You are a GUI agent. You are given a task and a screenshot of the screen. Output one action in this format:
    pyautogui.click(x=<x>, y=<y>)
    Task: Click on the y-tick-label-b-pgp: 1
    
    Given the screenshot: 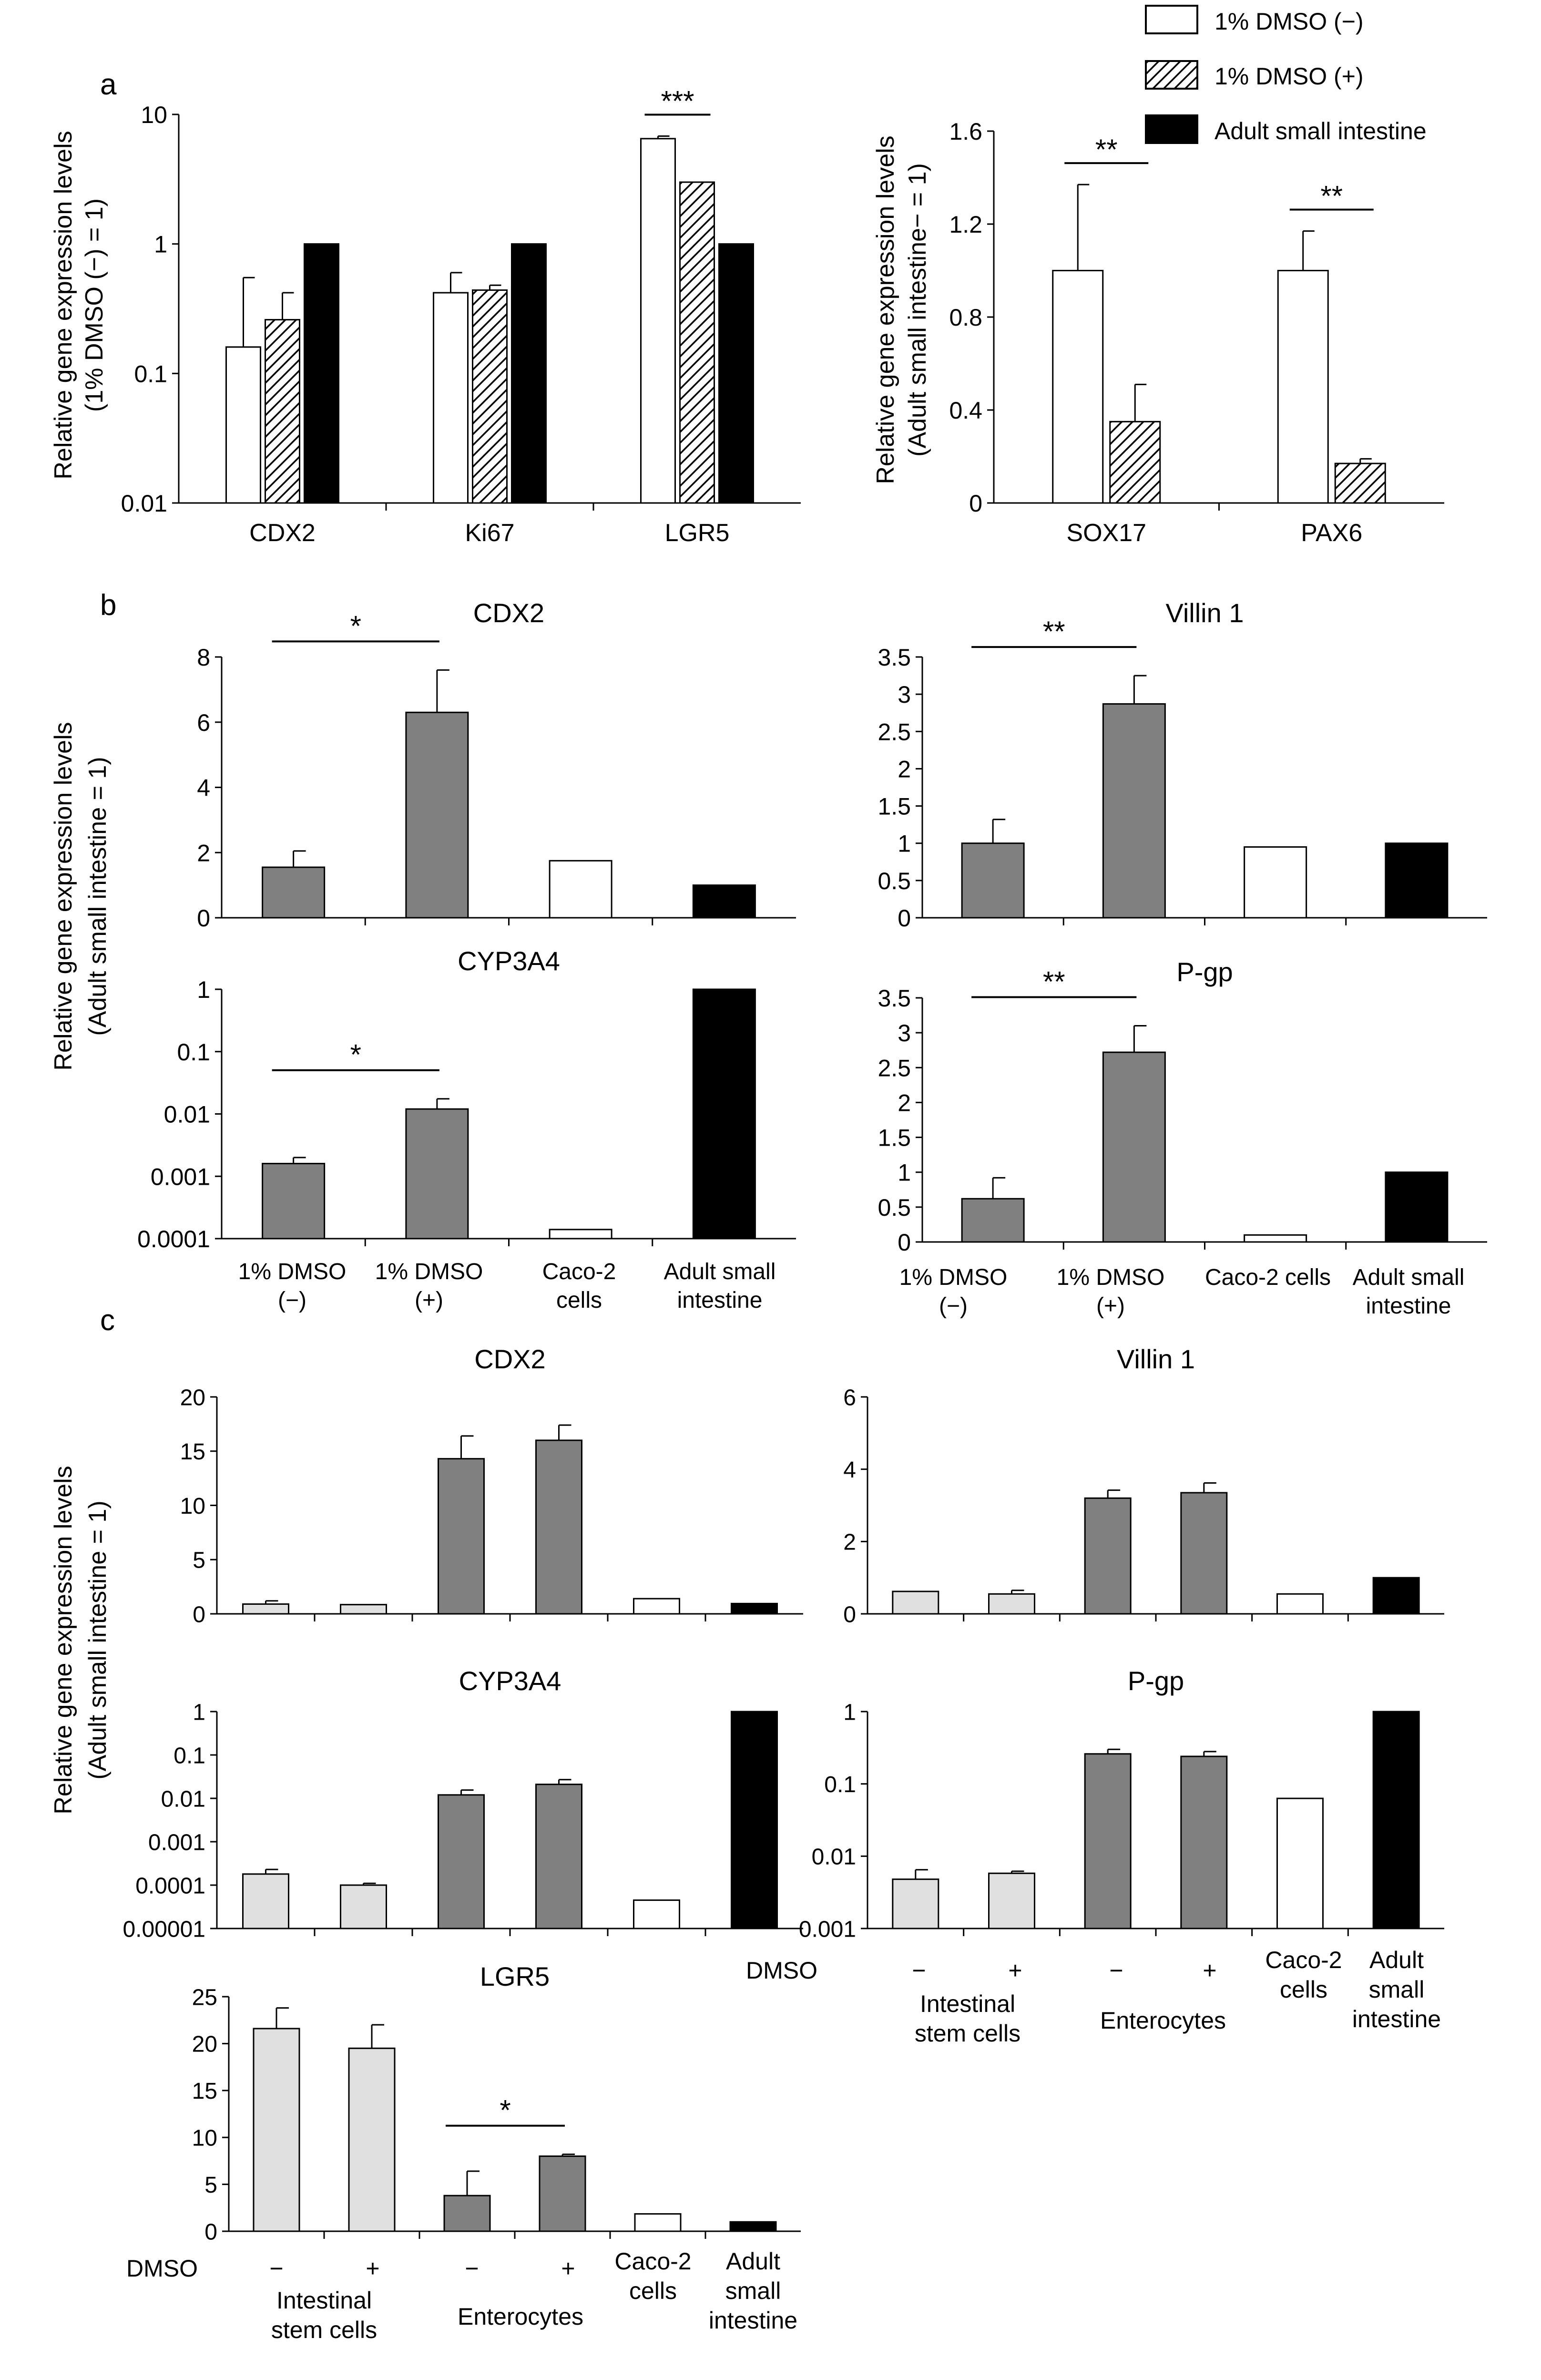 What is the action you would take?
    pyautogui.click(x=904, y=1173)
    